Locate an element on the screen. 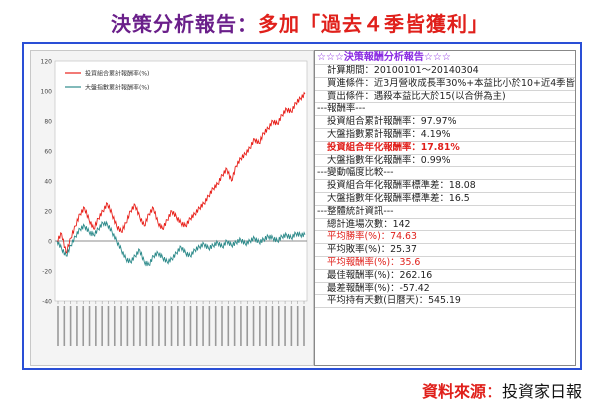 The width and height of the screenshot is (600, 417). y-tick-label: 60 is located at coordinates (48, 152).